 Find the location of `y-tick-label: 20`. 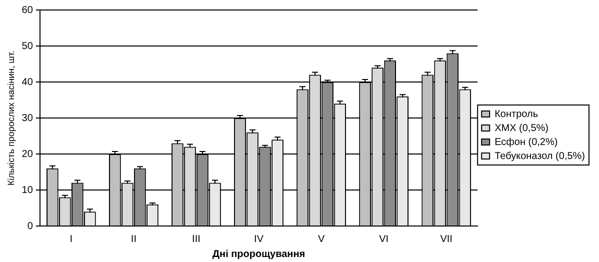

y-tick-label: 20 is located at coordinates (28, 154).